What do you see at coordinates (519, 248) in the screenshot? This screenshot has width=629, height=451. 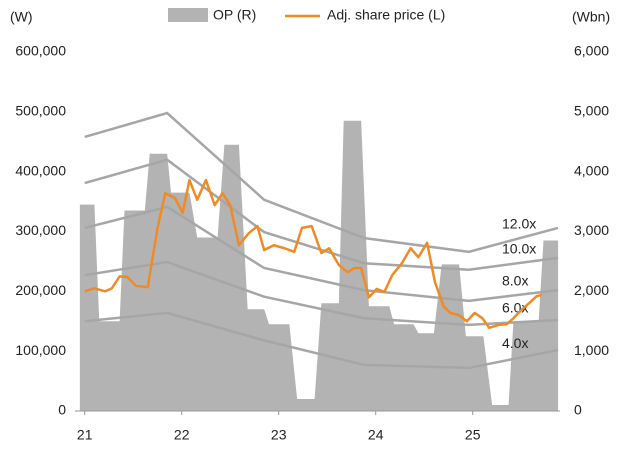 I see `band-label: 10.0x` at bounding box center [519, 248].